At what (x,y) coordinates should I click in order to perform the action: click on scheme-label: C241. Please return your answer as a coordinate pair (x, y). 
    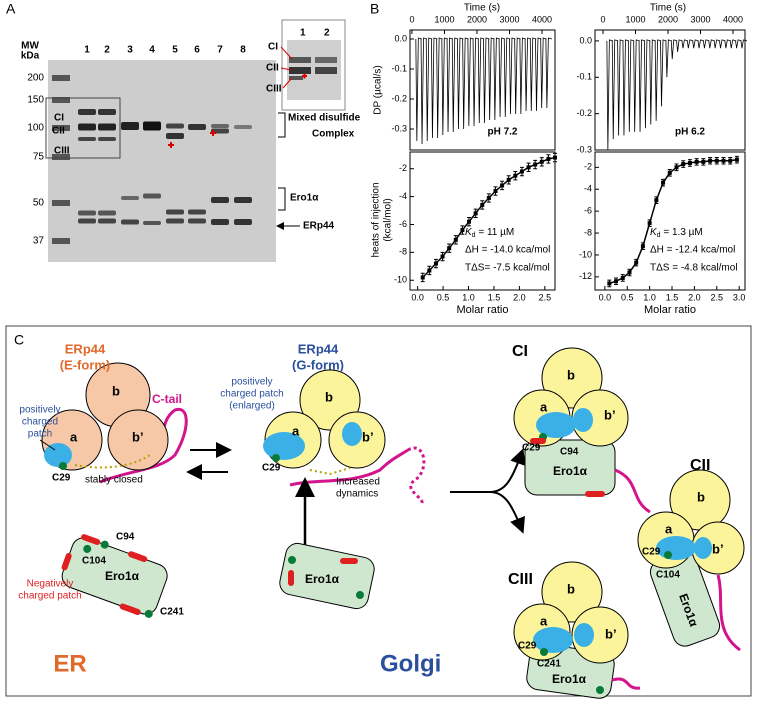
    Looking at the image, I should click on (172, 612).